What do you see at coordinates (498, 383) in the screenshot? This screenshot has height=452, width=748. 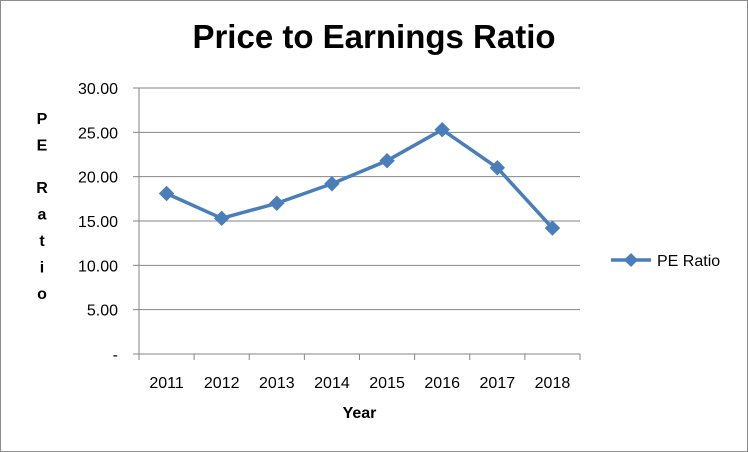 I see `x-tick-label: 2017` at bounding box center [498, 383].